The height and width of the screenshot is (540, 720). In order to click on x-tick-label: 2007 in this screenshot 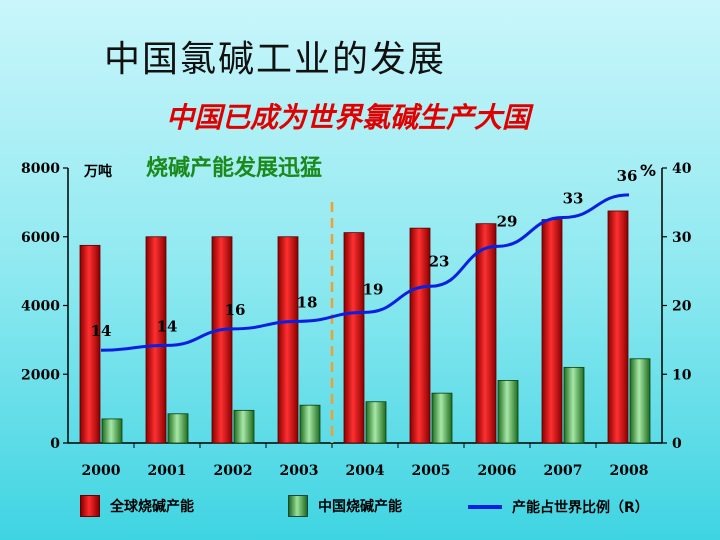, I will do `click(563, 471)`.